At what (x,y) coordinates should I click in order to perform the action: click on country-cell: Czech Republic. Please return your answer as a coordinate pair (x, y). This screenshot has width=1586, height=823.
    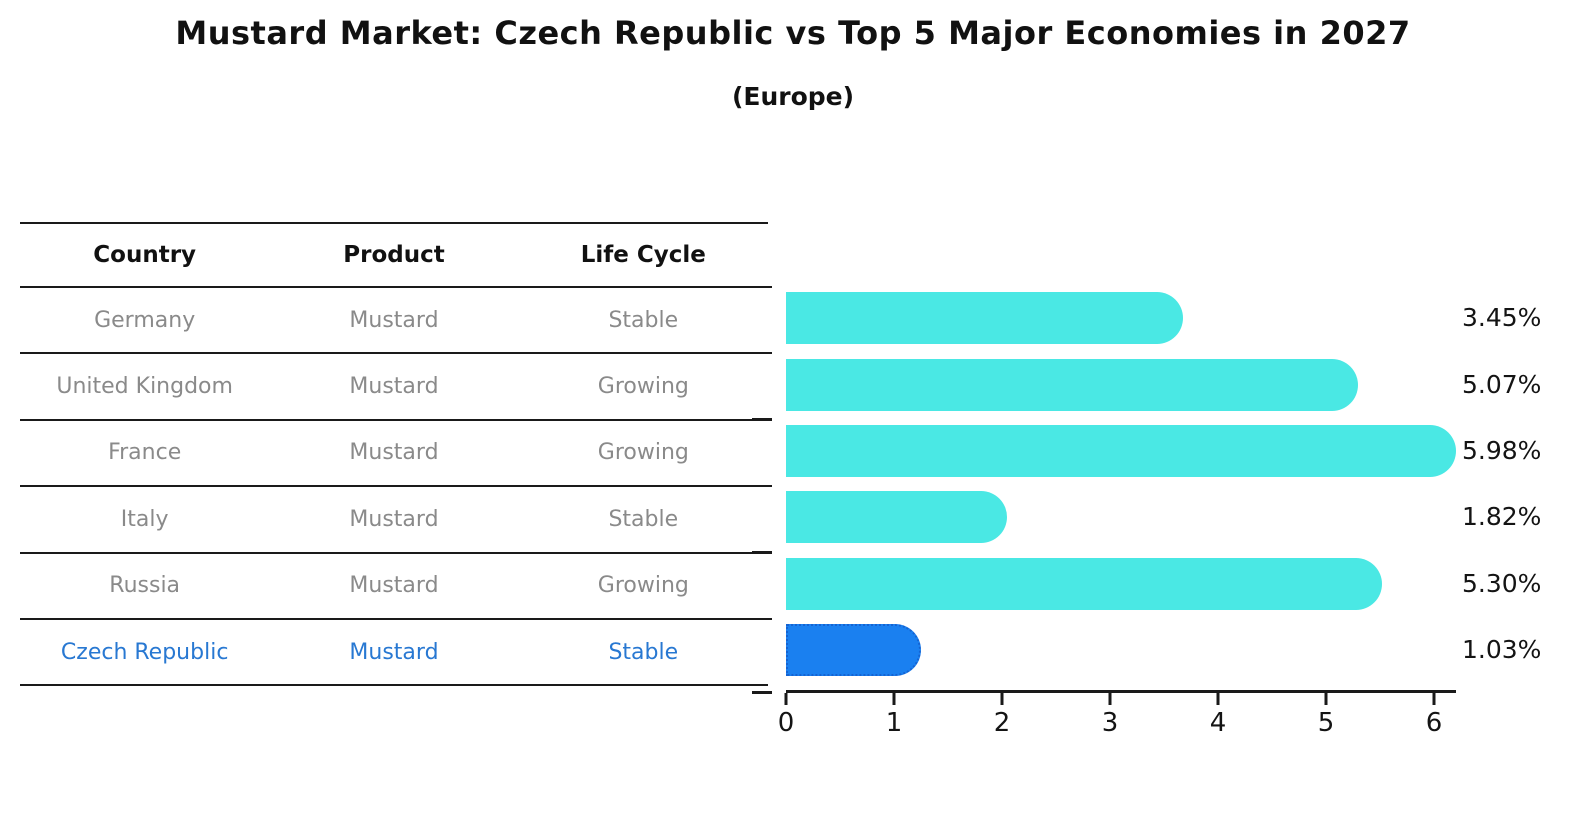
    Looking at the image, I should click on (144, 652).